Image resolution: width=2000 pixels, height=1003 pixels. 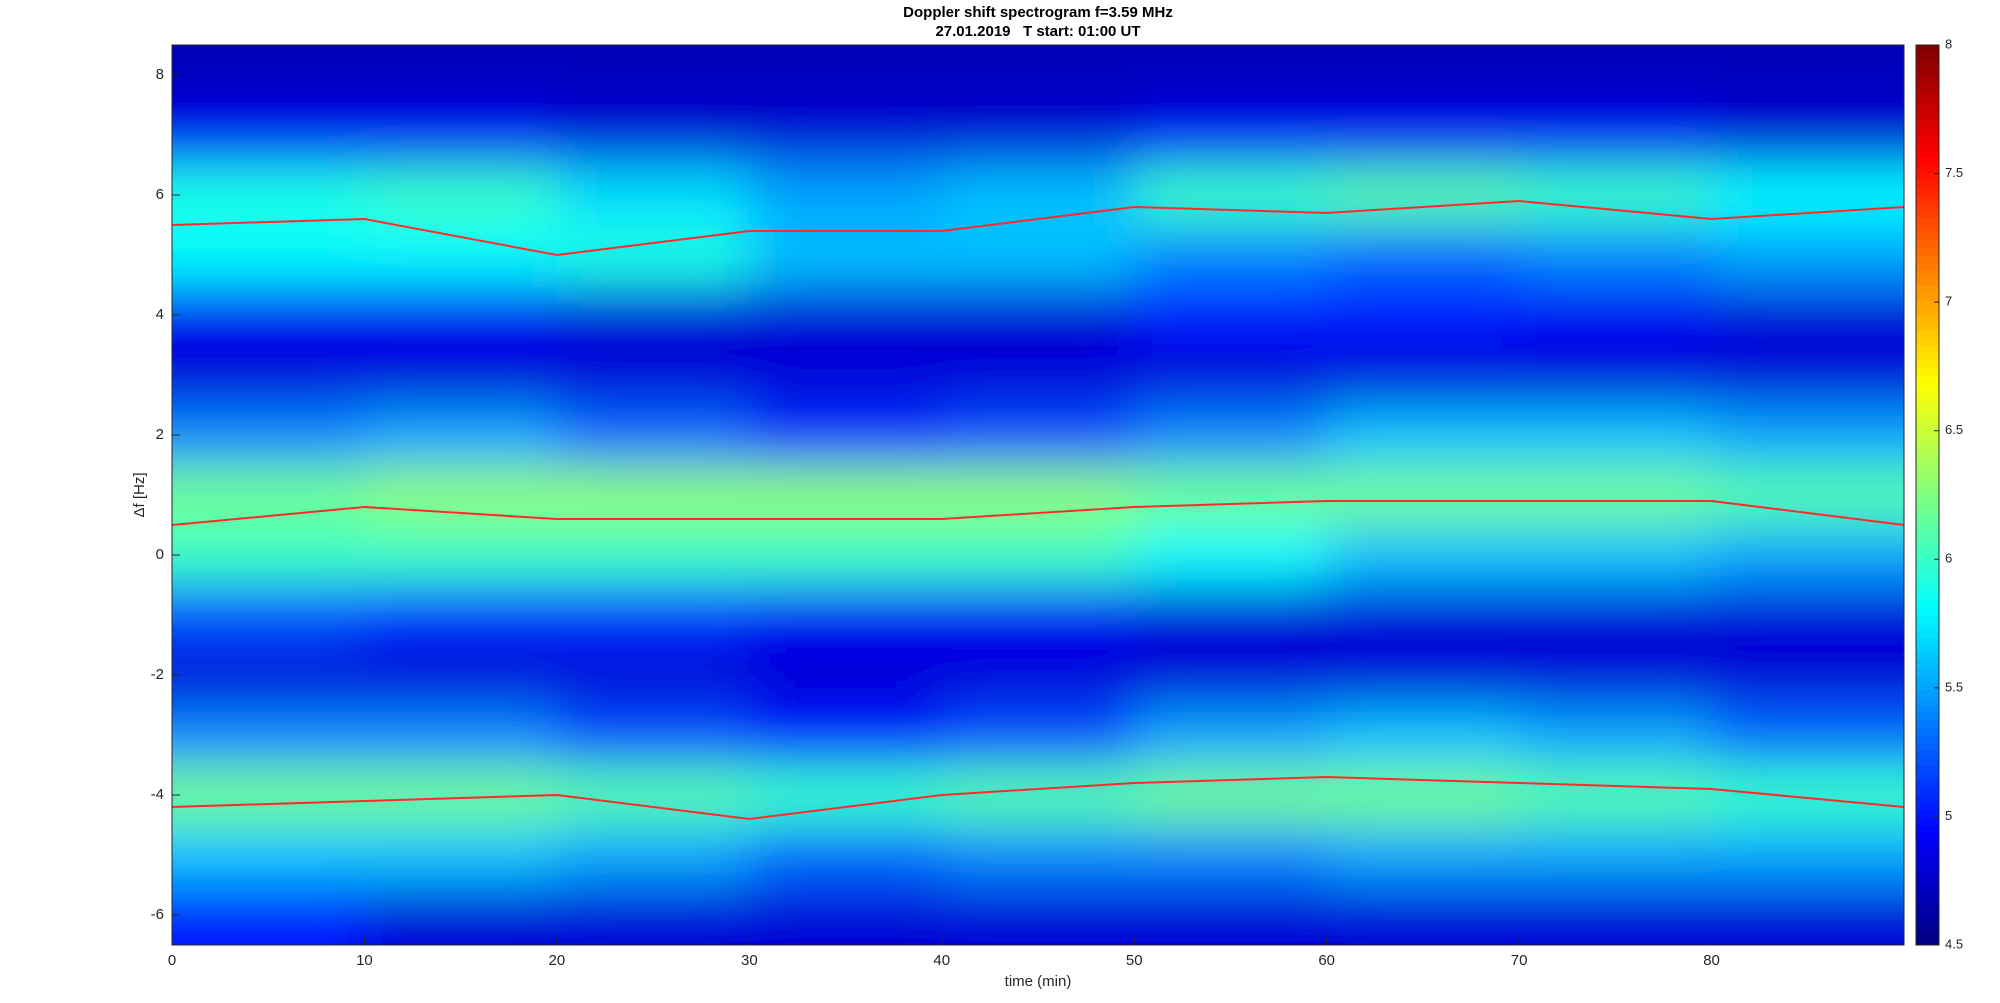 What do you see at coordinates (557, 960) in the screenshot?
I see `x-tick-label: 20` at bounding box center [557, 960].